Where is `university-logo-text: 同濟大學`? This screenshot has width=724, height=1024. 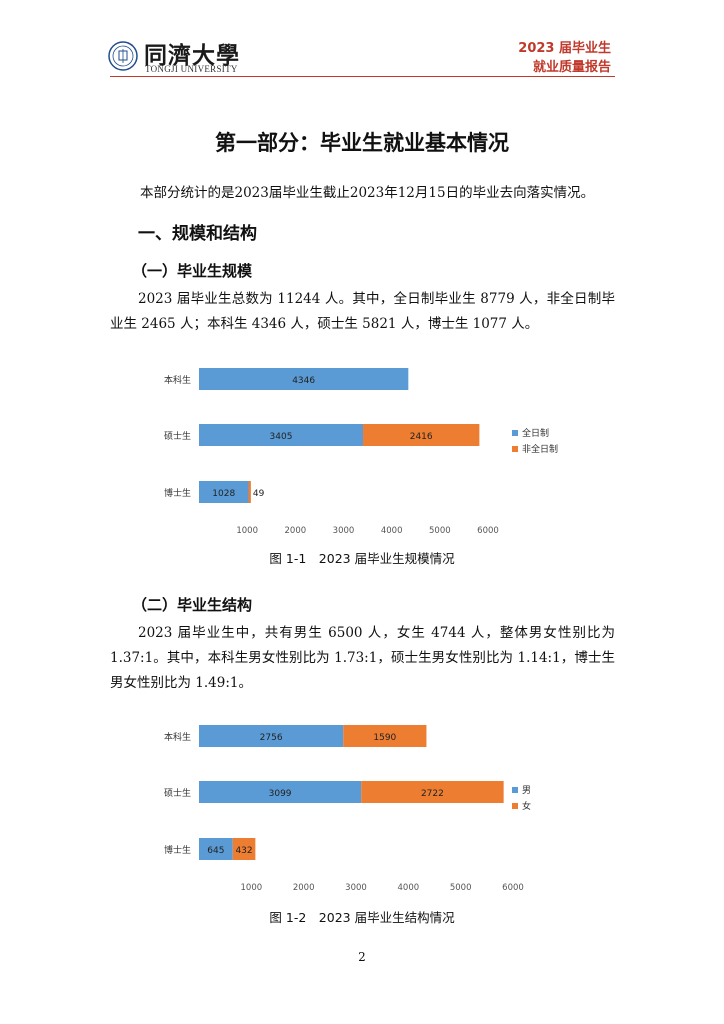
university-logo-text: 同濟大學 is located at coordinates (192, 55).